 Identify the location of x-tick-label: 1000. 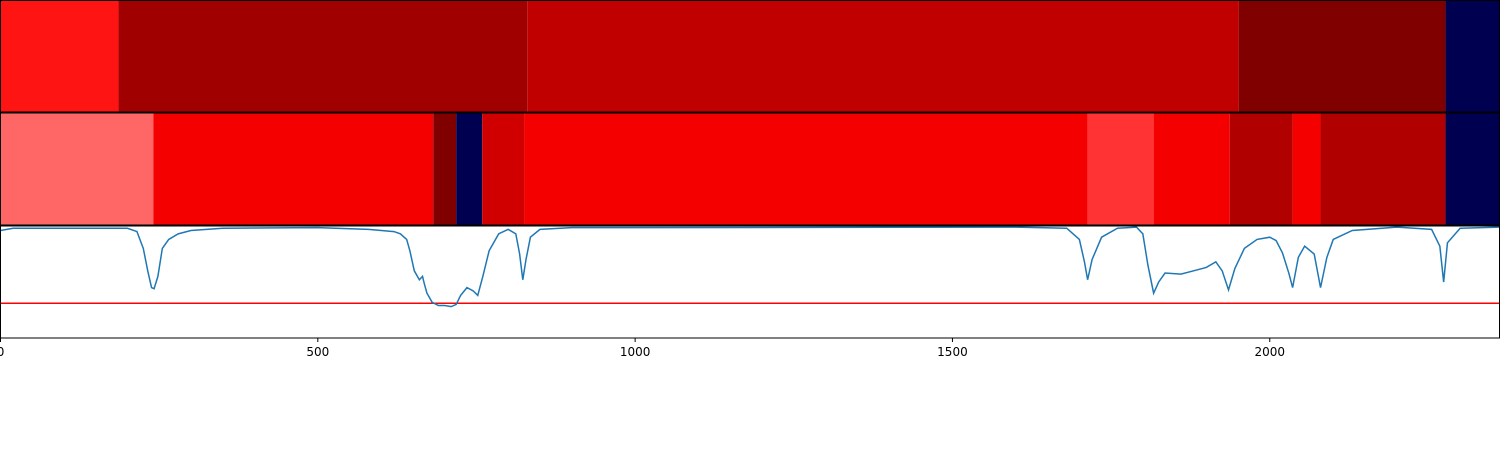
(635, 352).